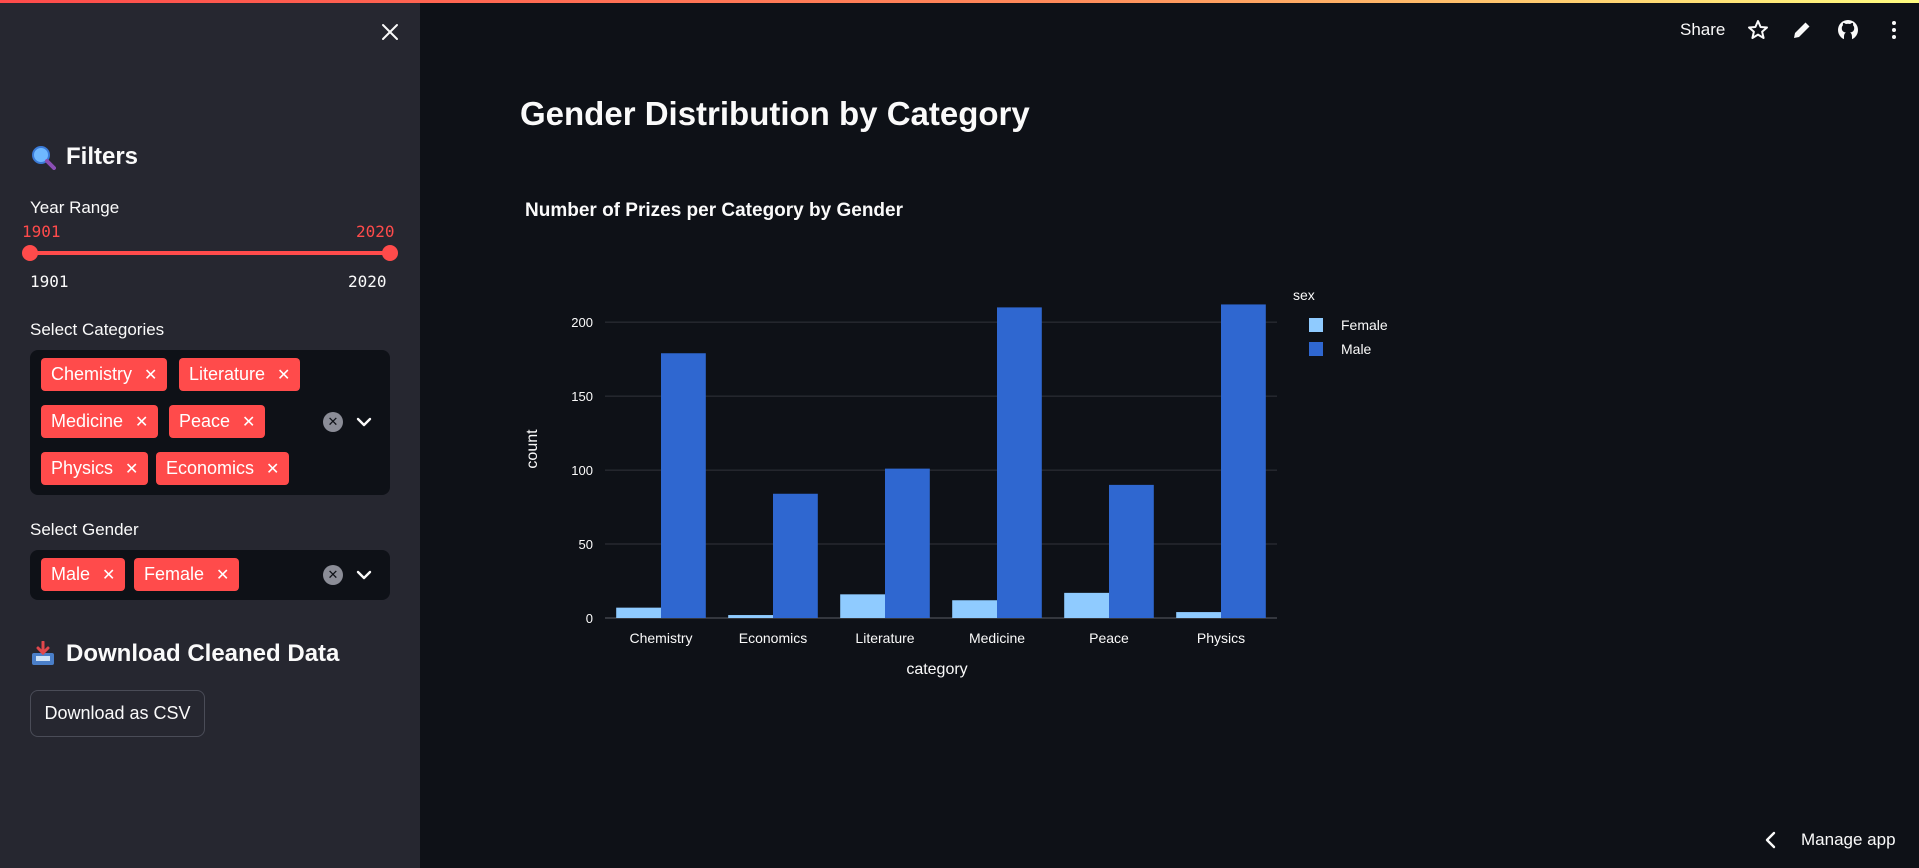  What do you see at coordinates (117, 713) in the screenshot?
I see `download-csv-button: Download as CSV` at bounding box center [117, 713].